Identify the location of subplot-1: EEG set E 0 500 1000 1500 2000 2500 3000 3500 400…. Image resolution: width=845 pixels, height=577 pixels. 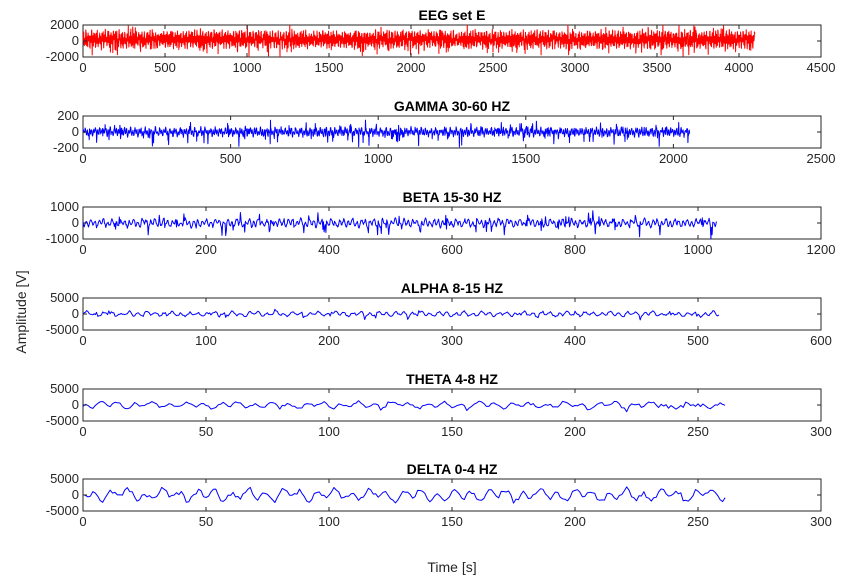
(441, 41).